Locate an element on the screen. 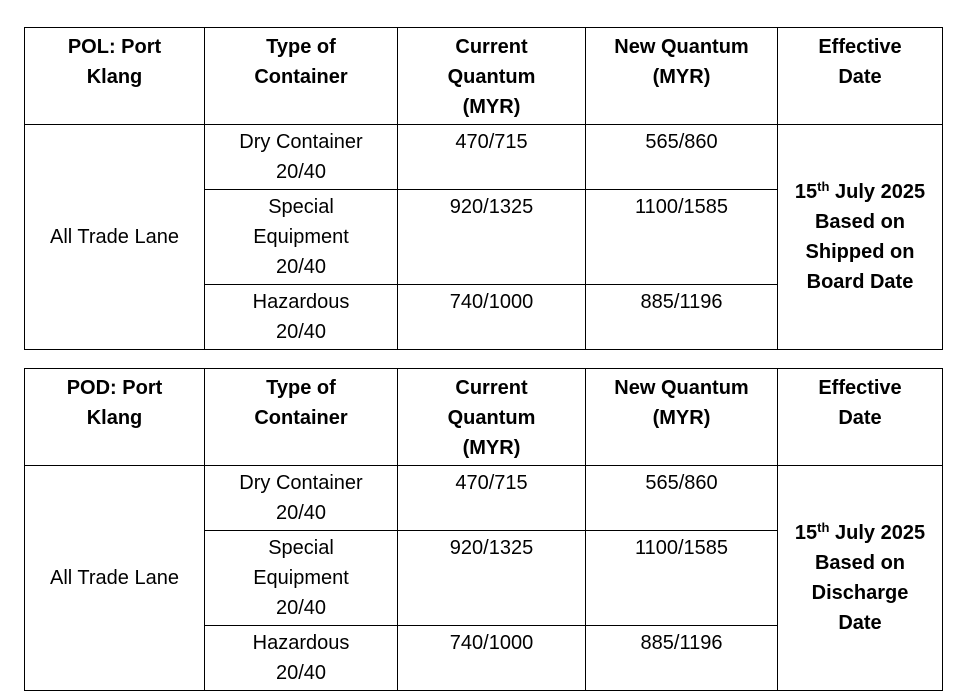 The height and width of the screenshot is (696, 959). port-header: POL: Port Klang is located at coordinates (114, 76).